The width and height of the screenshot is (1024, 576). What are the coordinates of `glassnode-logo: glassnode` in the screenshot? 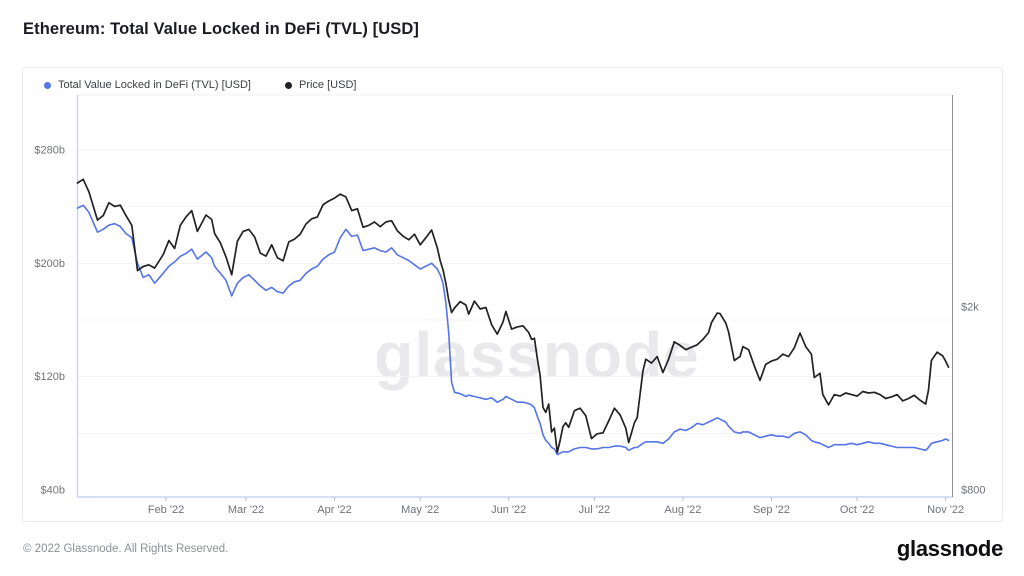 It's located at (949, 548).